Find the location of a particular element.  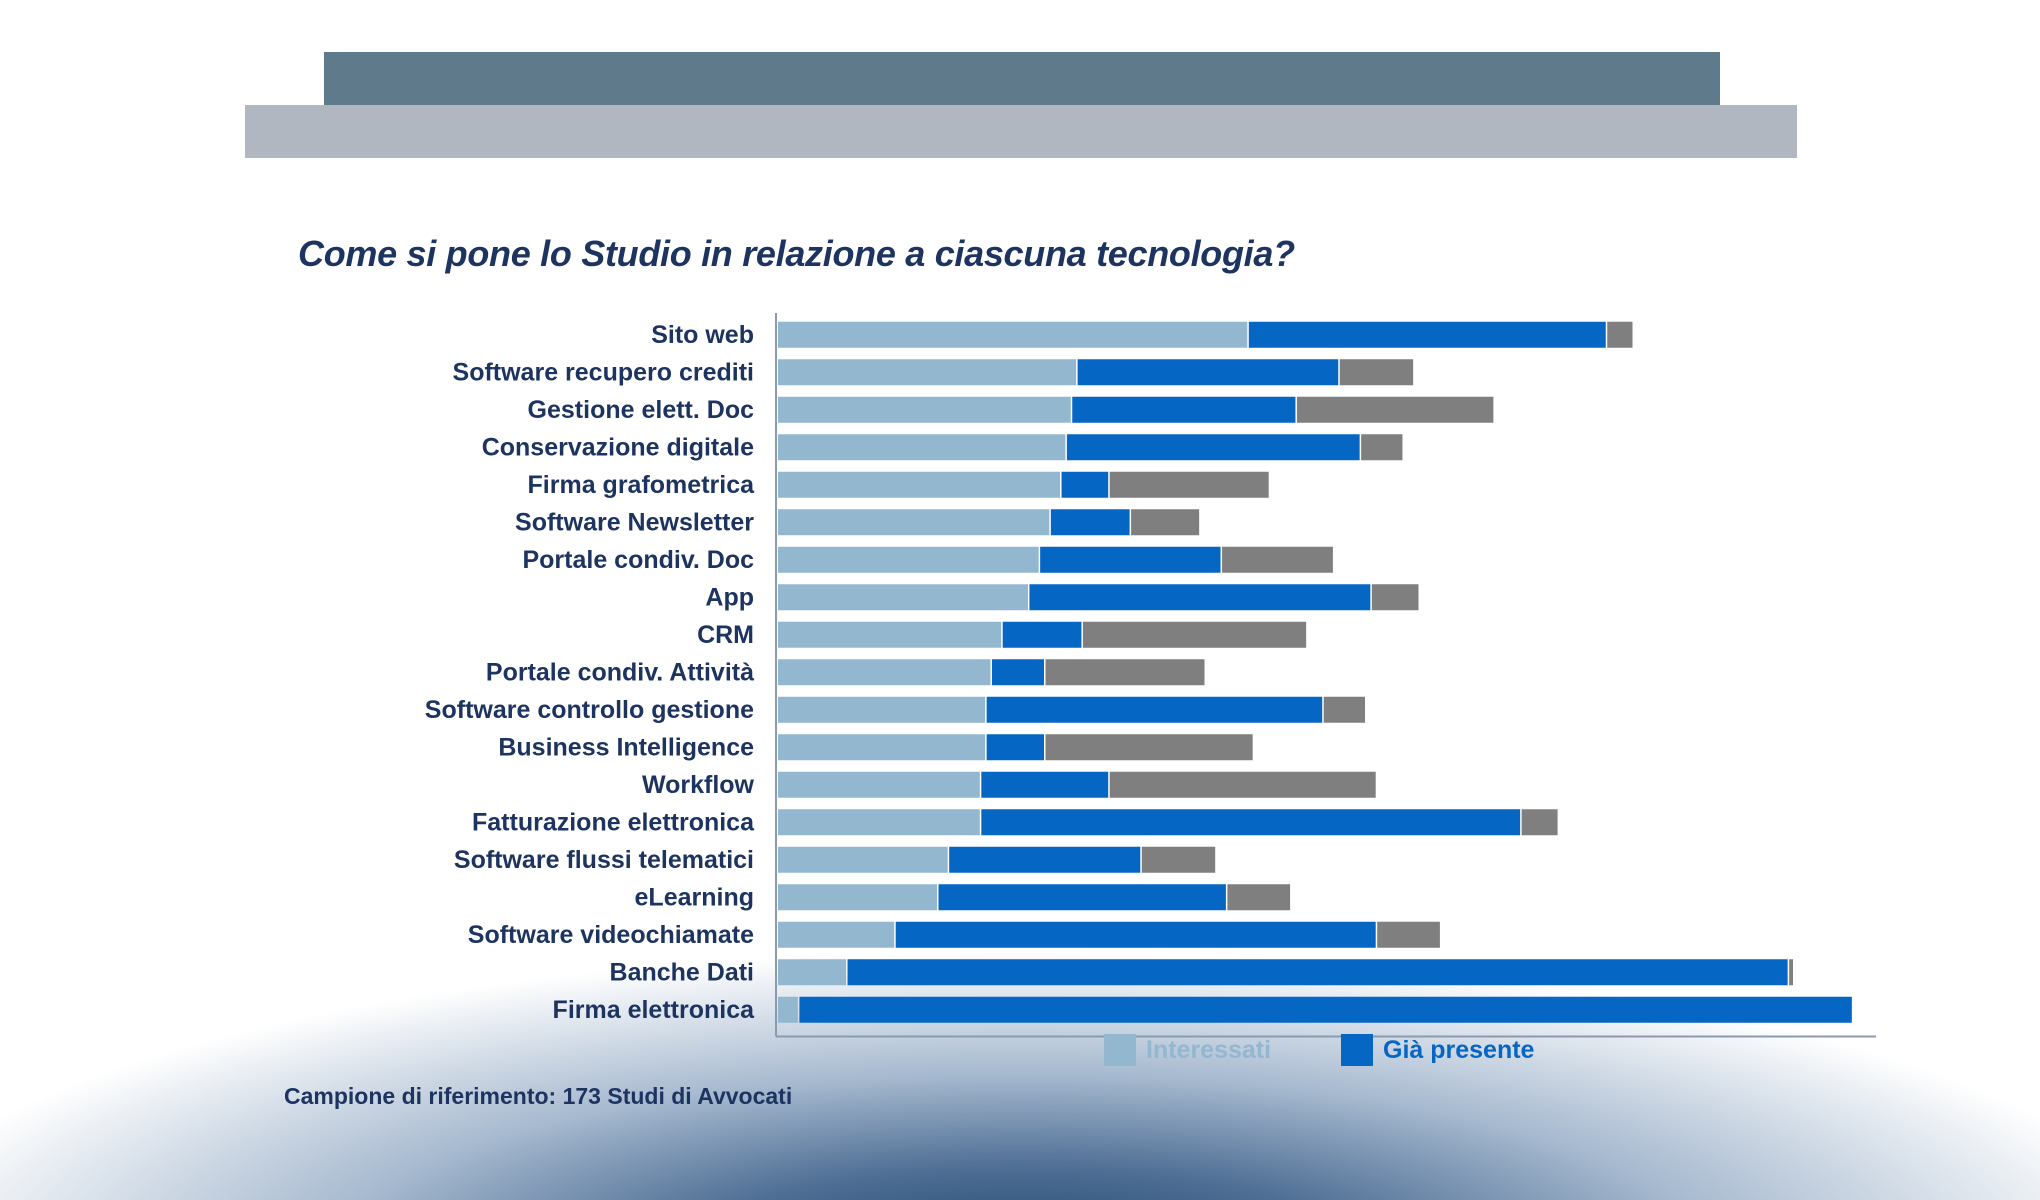

bar-gia-presente-business-intelligence is located at coordinates (1015, 747).